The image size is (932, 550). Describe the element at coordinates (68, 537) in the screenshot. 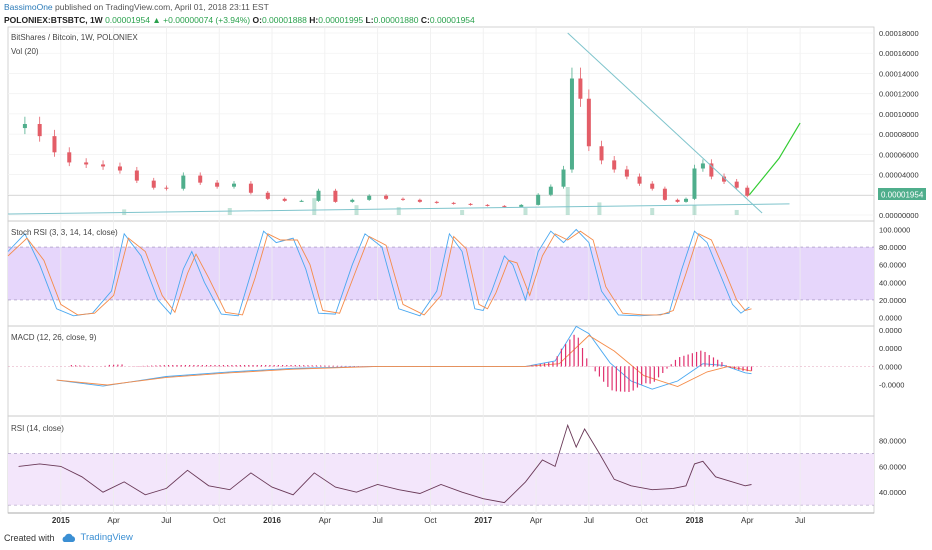

I see `cloud-icon` at that location.